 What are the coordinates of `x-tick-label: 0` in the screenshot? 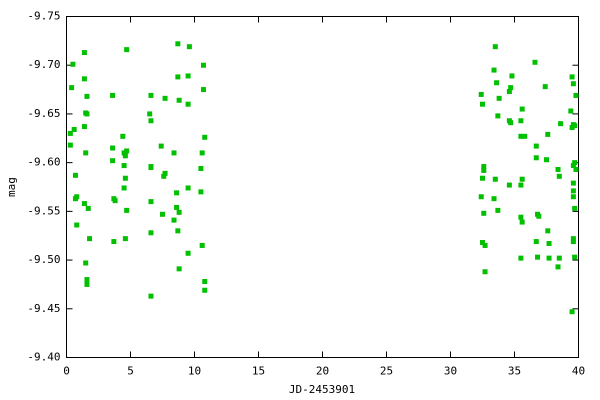 It's located at (66, 371).